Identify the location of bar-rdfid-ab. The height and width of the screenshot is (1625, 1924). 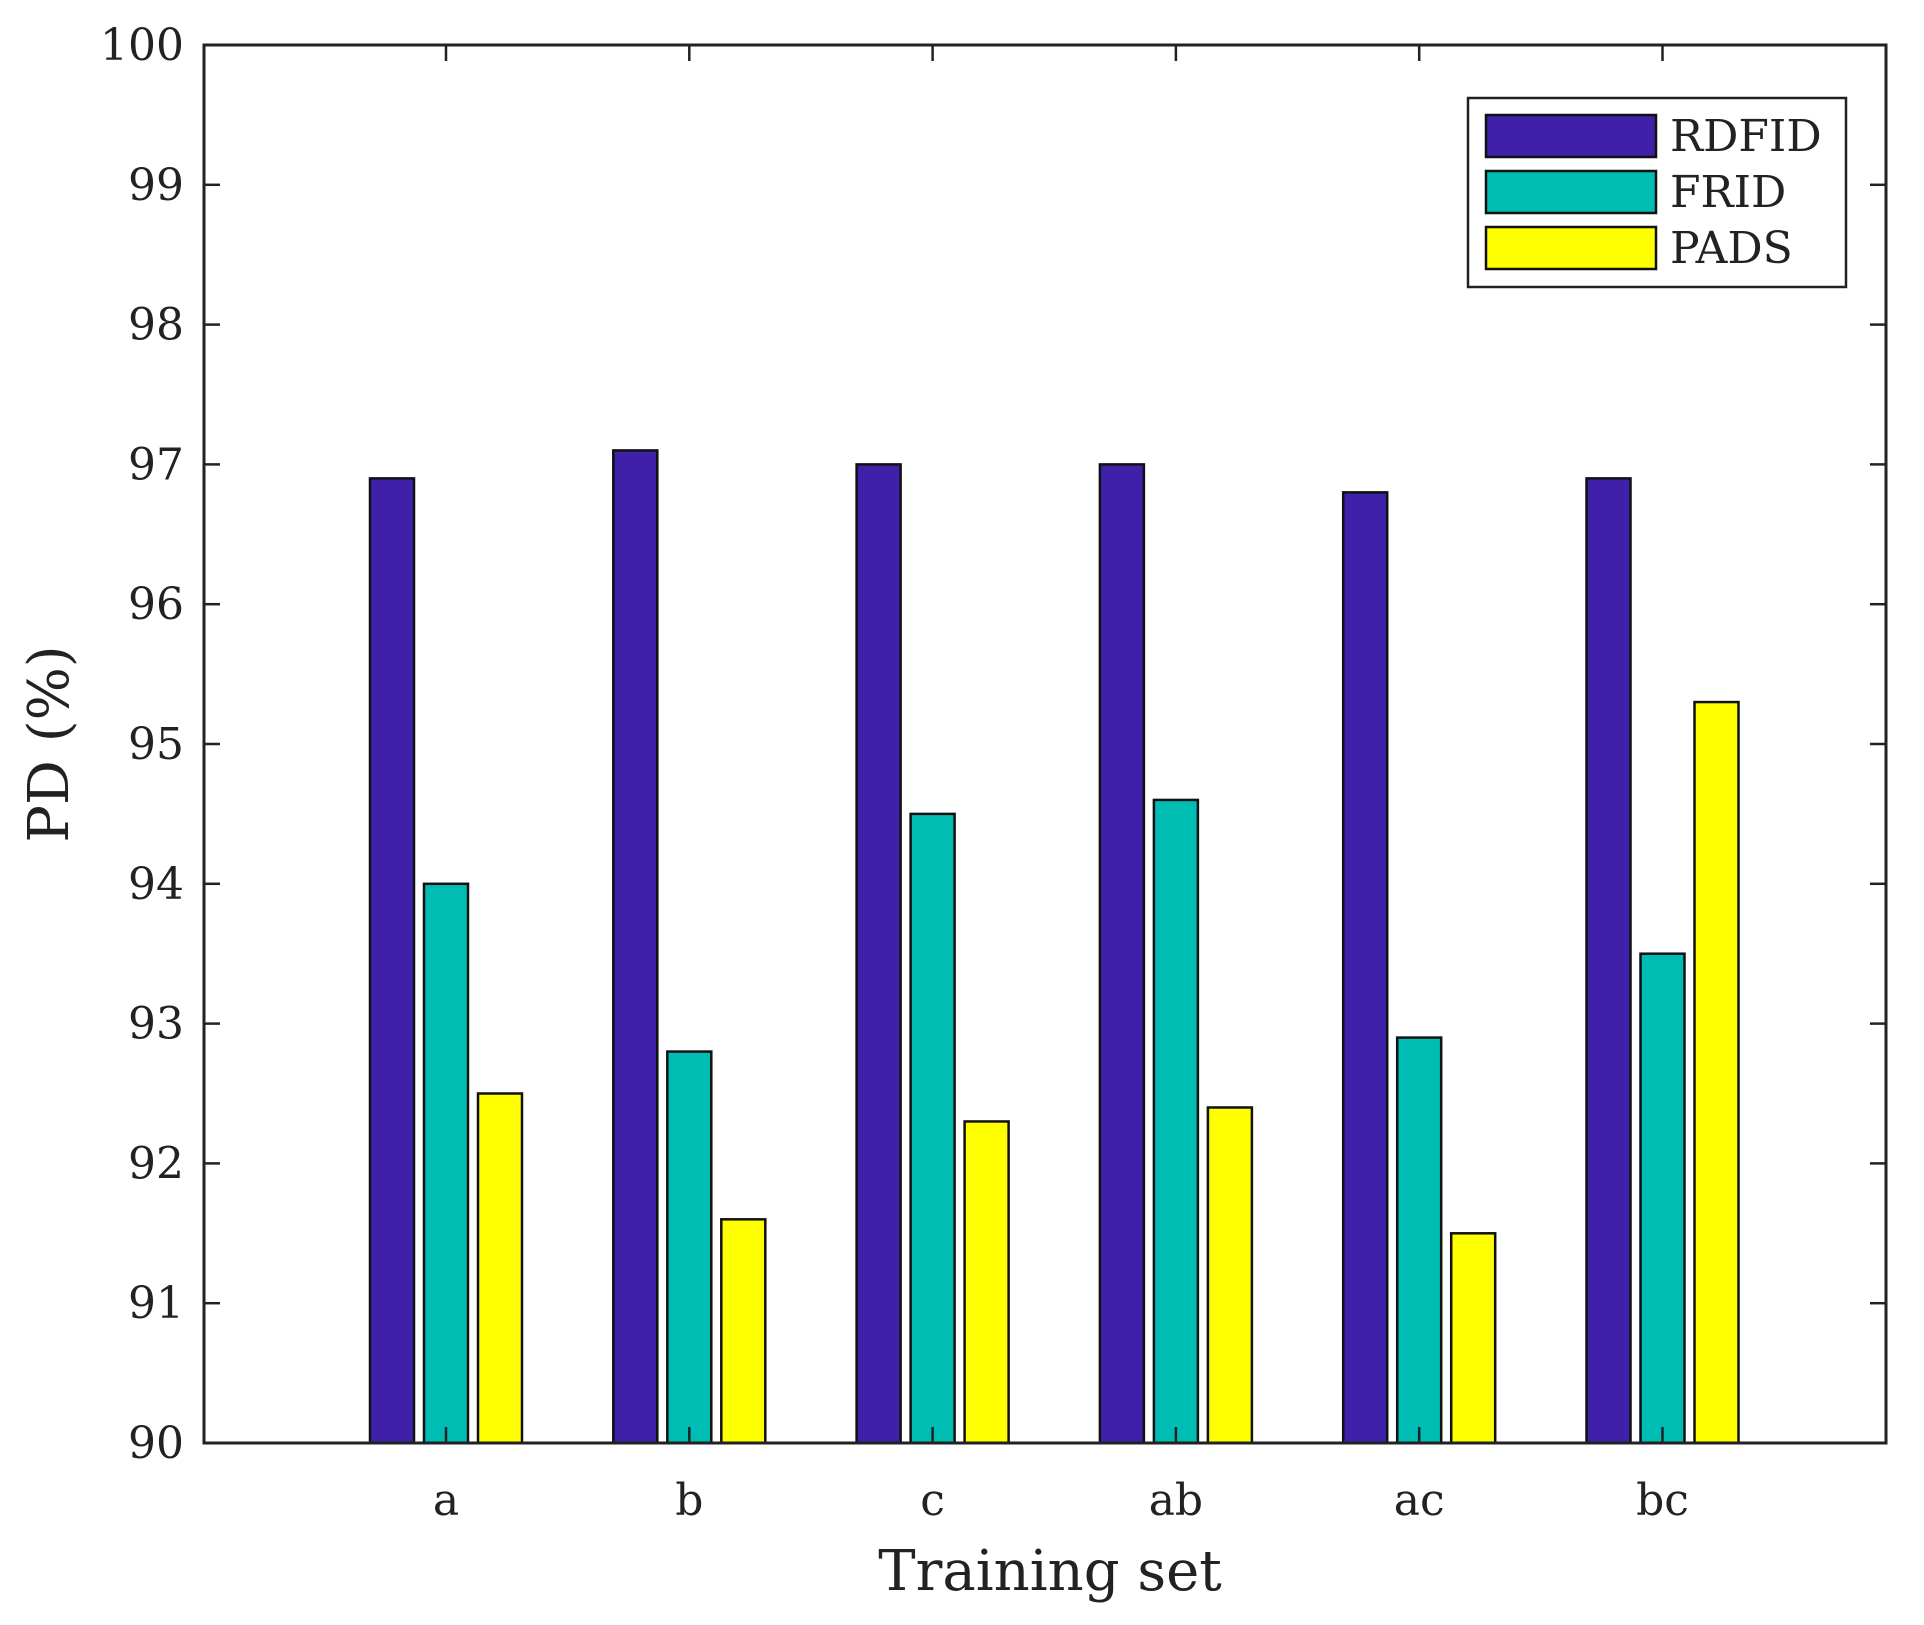
(1122, 954).